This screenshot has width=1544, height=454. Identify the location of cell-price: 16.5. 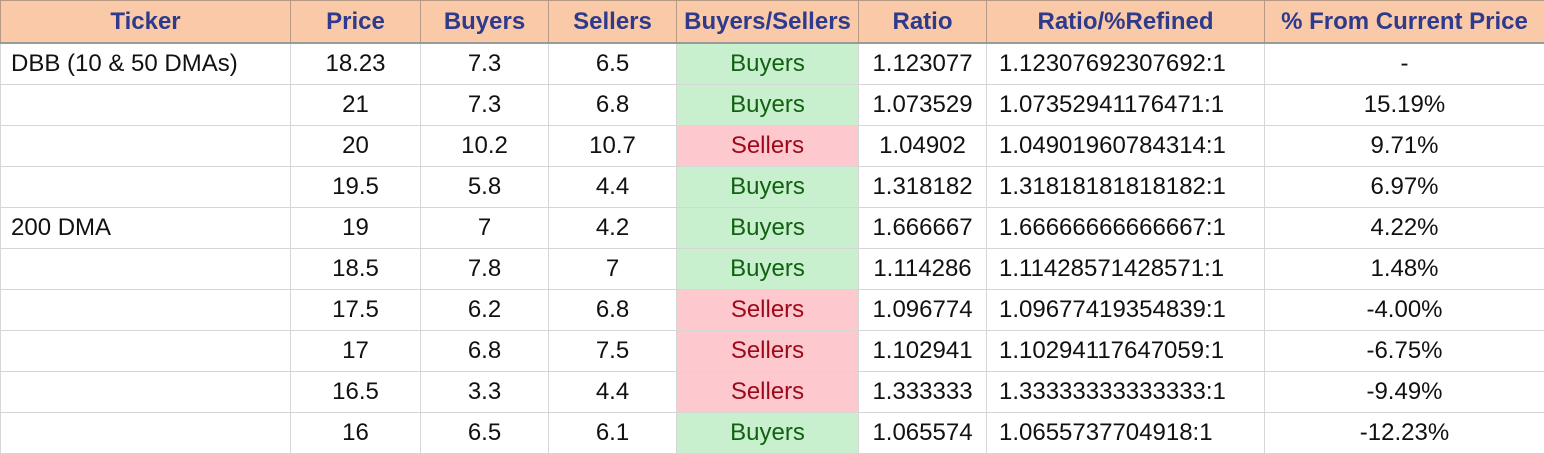
(356, 392).